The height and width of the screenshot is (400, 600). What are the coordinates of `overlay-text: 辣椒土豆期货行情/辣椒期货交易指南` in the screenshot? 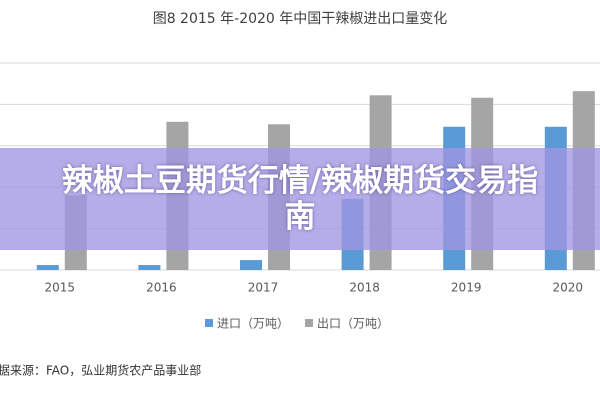 It's located at (300, 199).